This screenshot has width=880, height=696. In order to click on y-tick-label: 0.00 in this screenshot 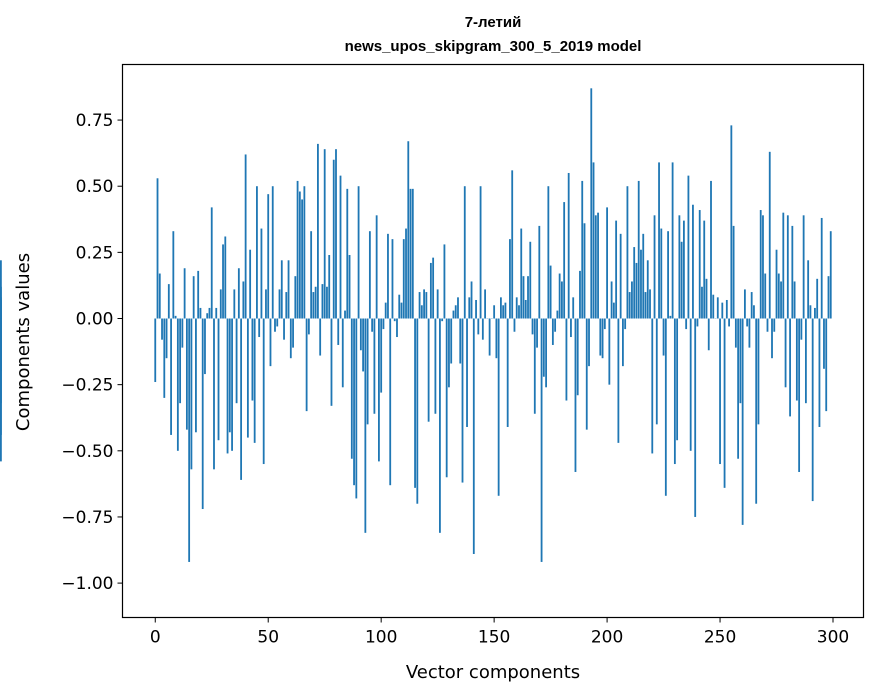, I will do `click(95, 320)`.